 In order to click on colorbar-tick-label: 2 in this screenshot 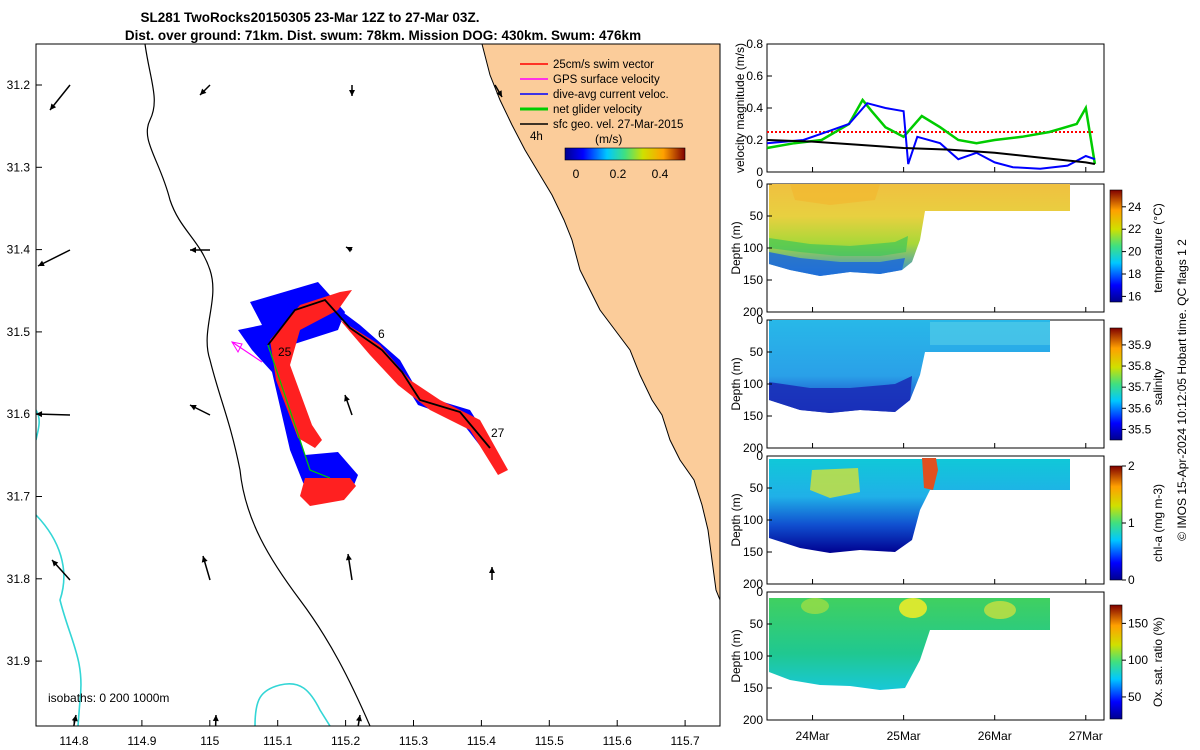, I will do `click(1131, 466)`.